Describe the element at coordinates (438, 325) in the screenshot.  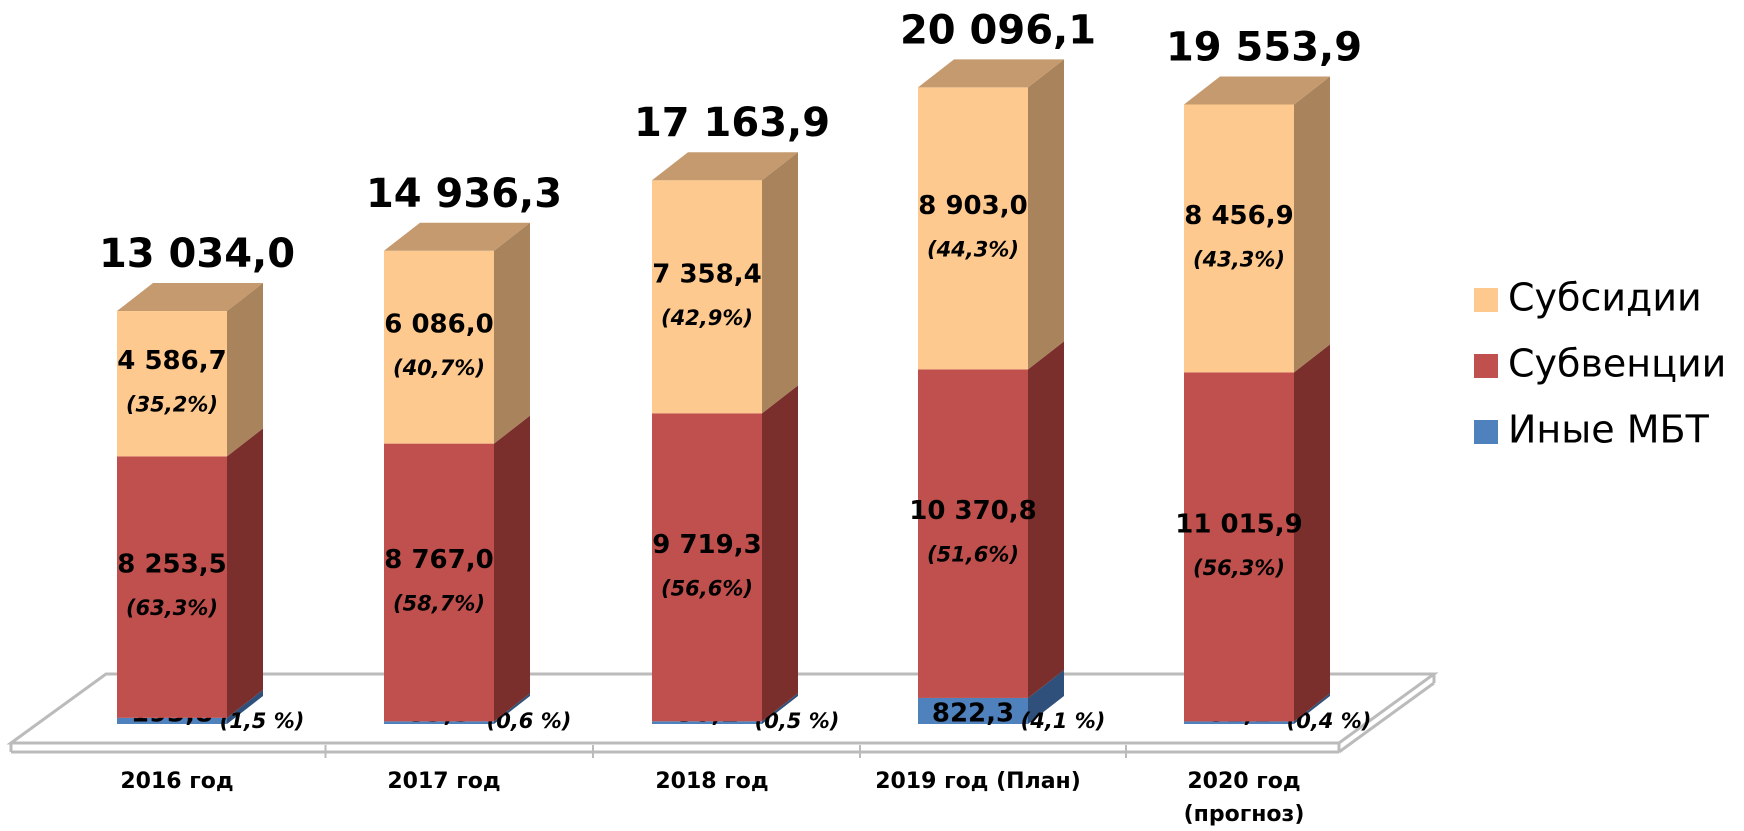
I see `value-label: 6 086,0` at that location.